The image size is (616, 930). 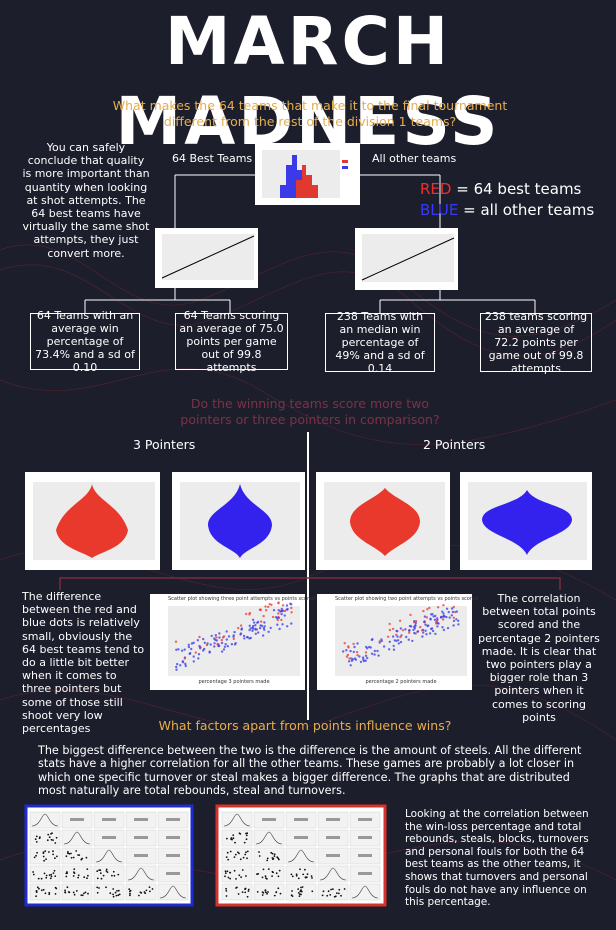 I want to click on legend-entry: RED = 64 best teams, so click(x=500, y=189).